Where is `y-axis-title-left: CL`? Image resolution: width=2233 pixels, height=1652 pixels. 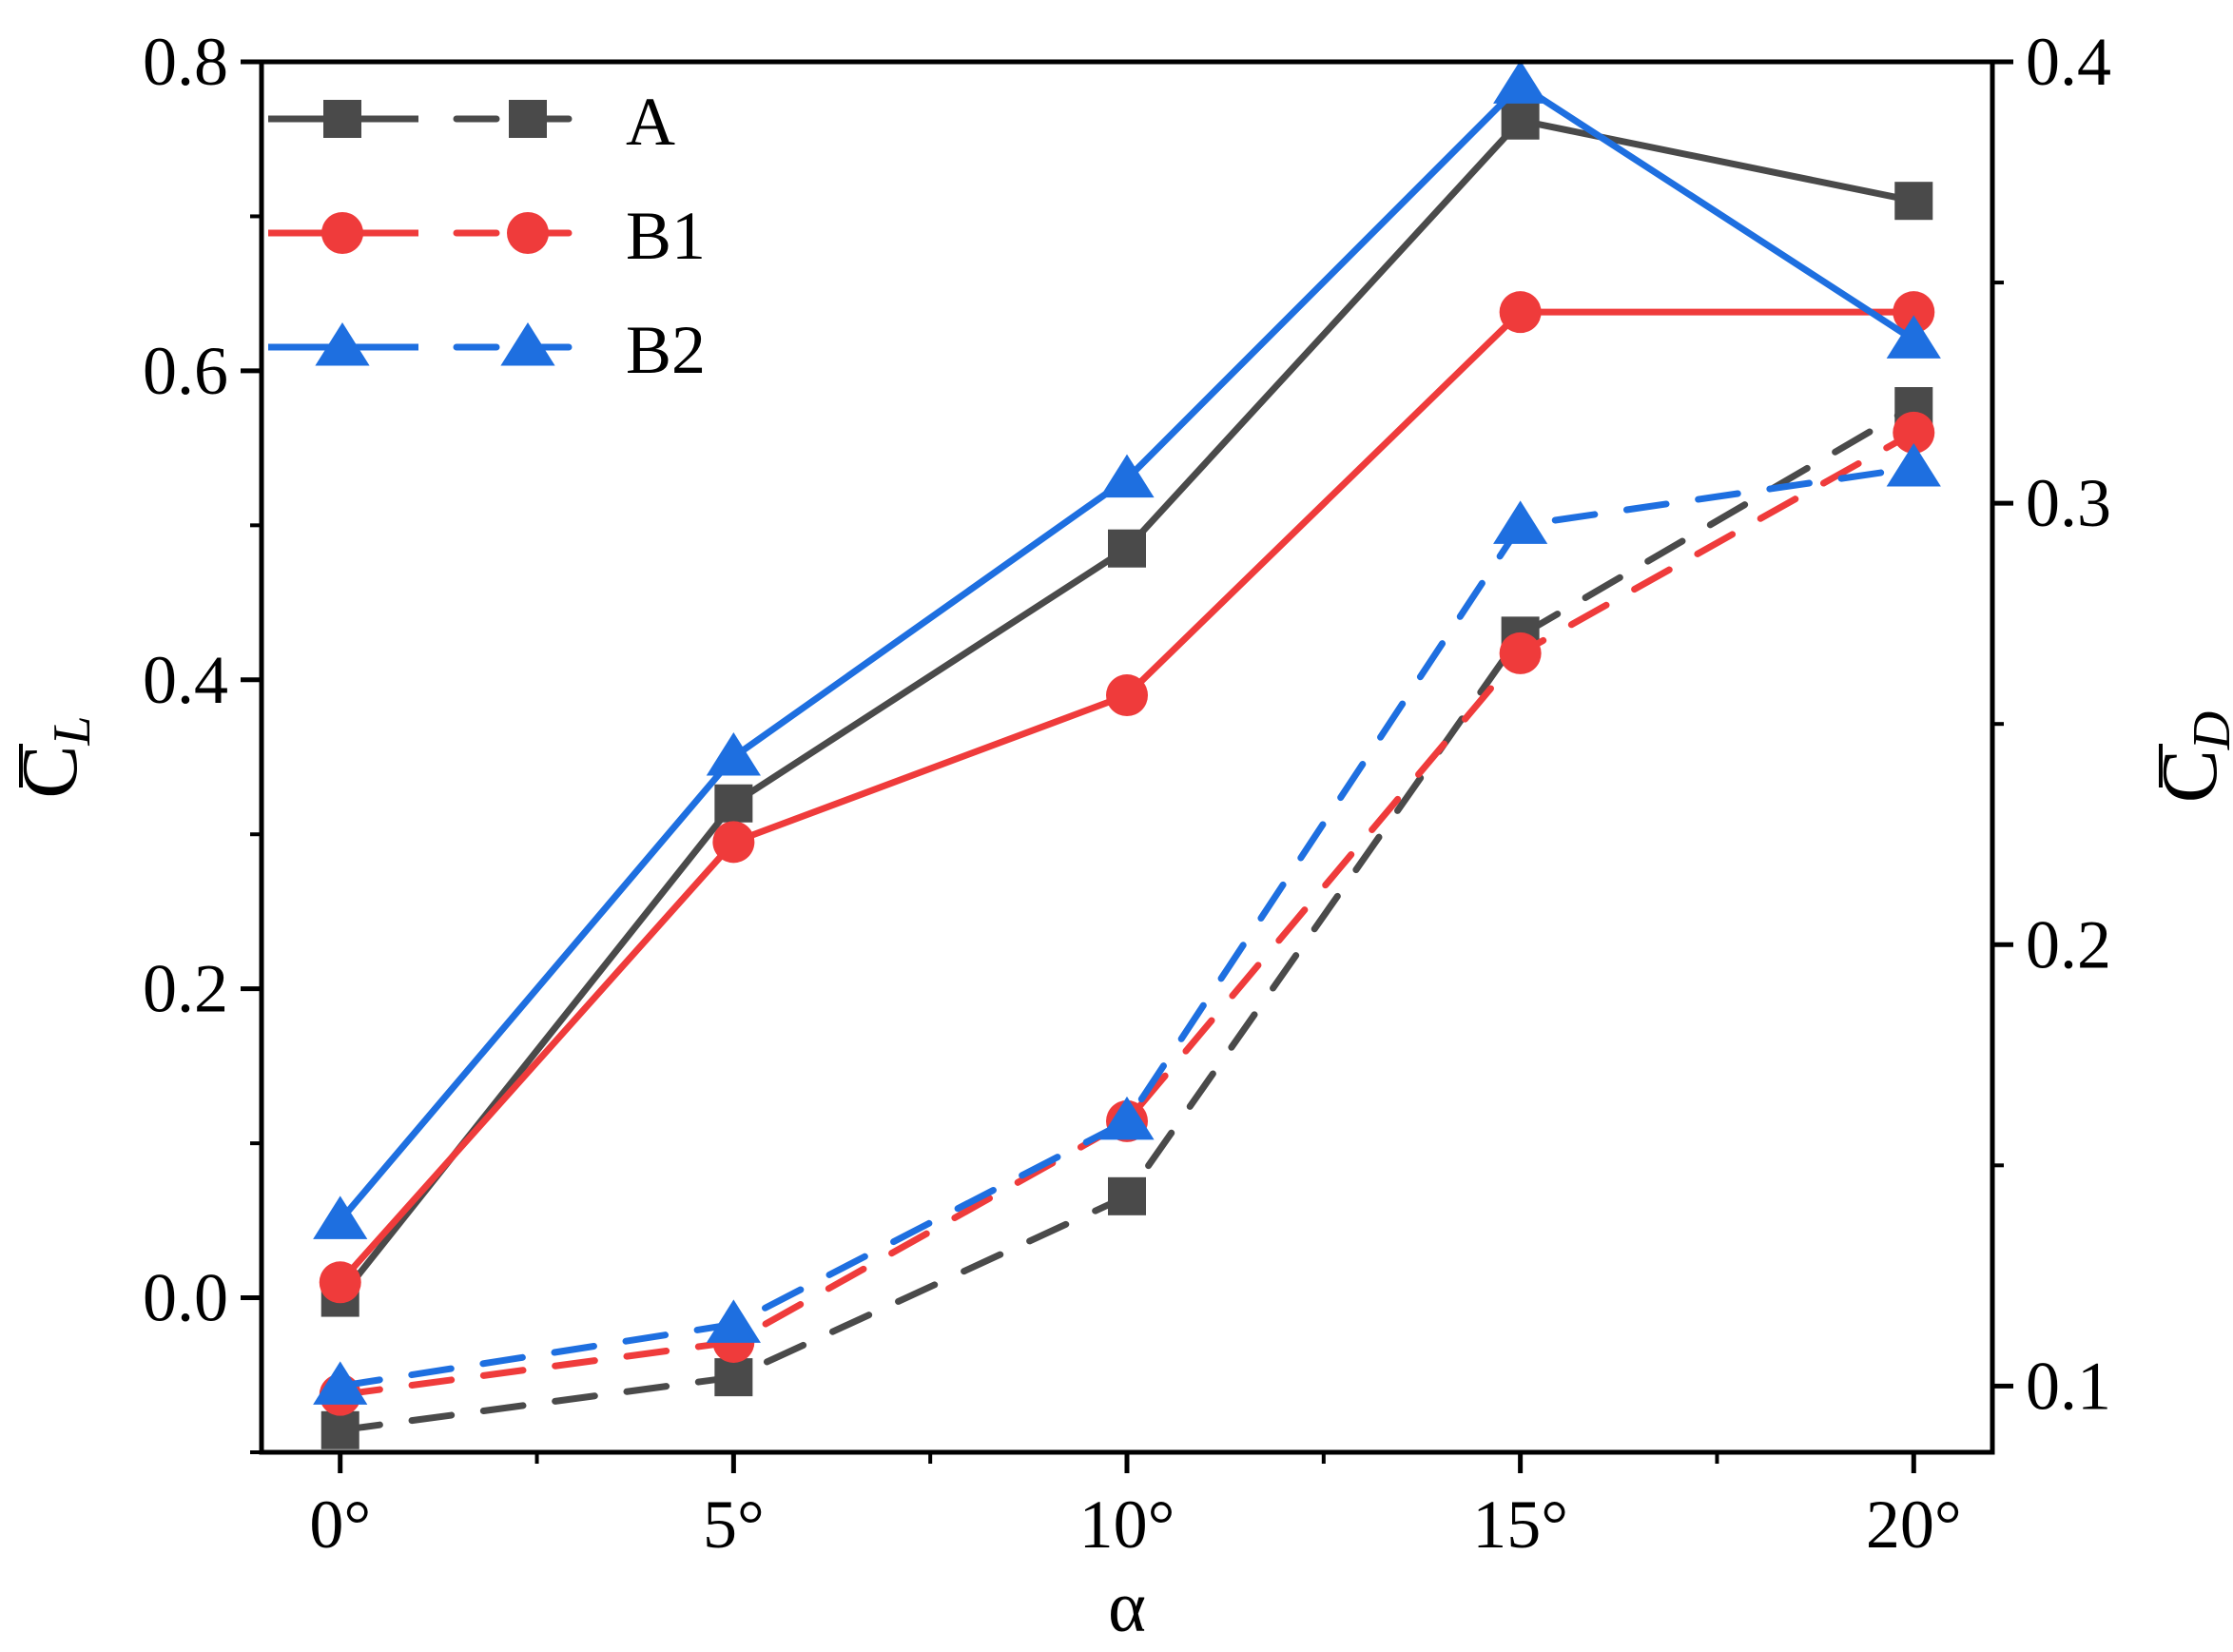
y-axis-title-left: CL is located at coordinates (54, 756).